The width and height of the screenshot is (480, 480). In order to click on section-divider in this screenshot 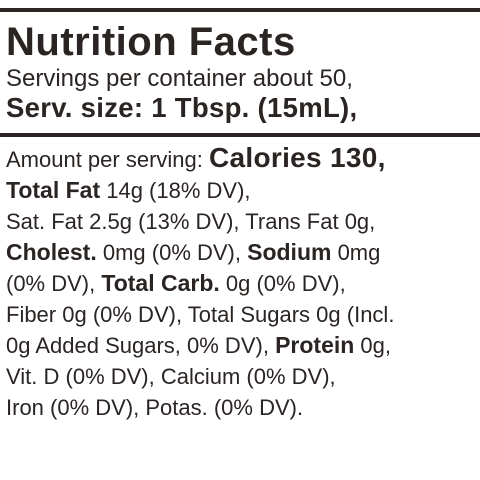, I will do `click(240, 135)`.